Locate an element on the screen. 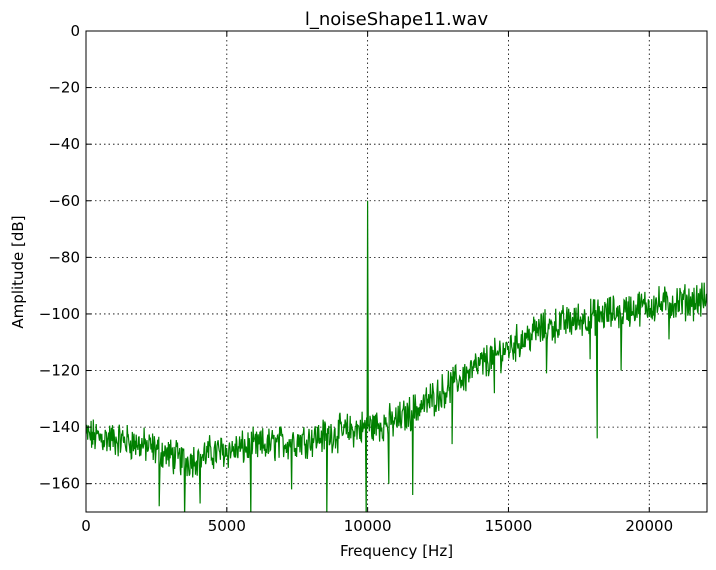  y-tick-label: −140 is located at coordinates (59, 427).